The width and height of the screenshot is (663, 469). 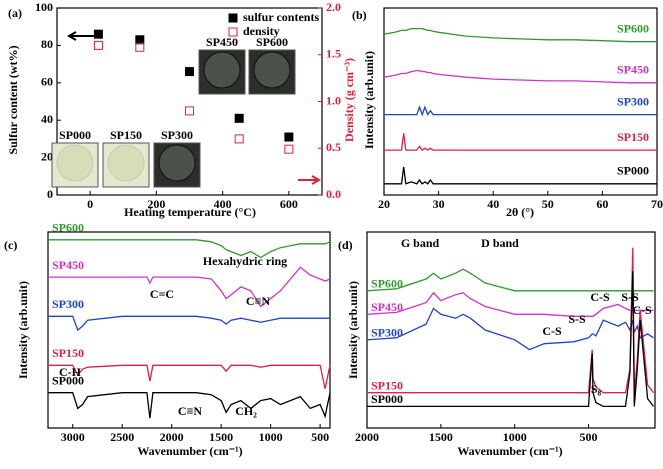 I want to click on panel-label: (c), so click(x=10, y=245).